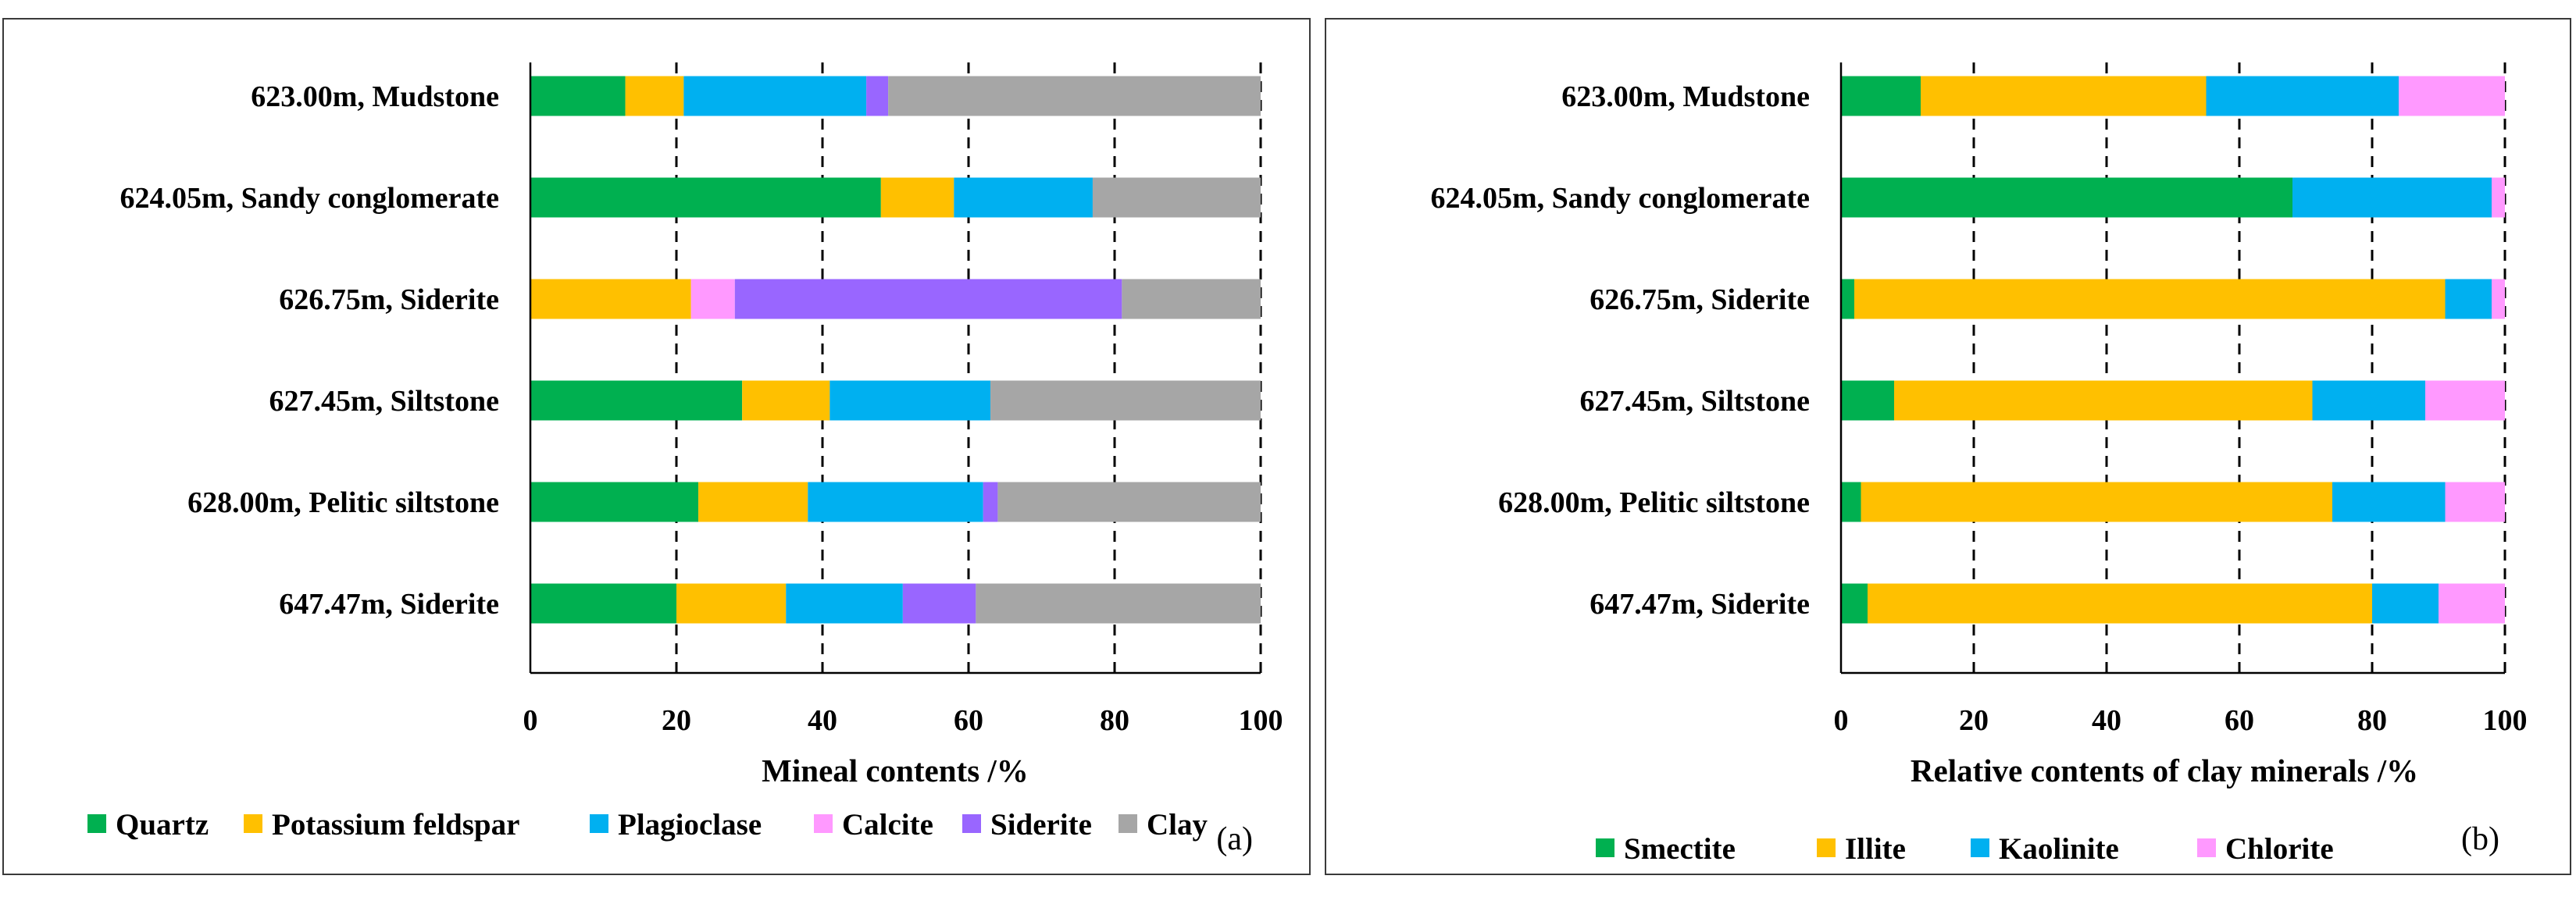 This screenshot has height=897, width=2576. Describe the element at coordinates (2372, 720) in the screenshot. I see `panel-b-tick-label-80: 80` at that location.